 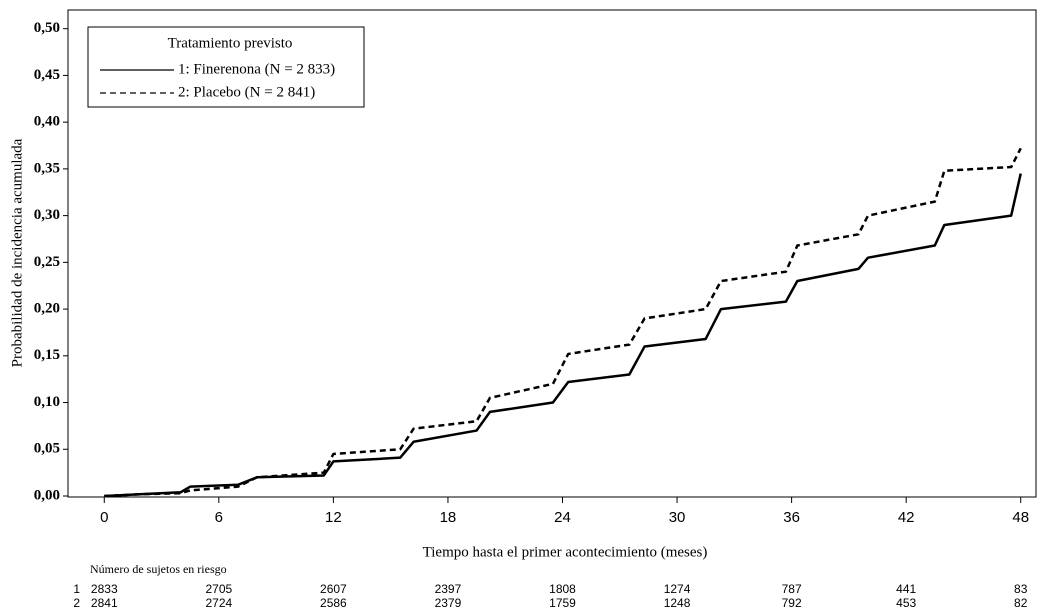 What do you see at coordinates (47, 355) in the screenshot?
I see `y-tick-label: 0,15` at bounding box center [47, 355].